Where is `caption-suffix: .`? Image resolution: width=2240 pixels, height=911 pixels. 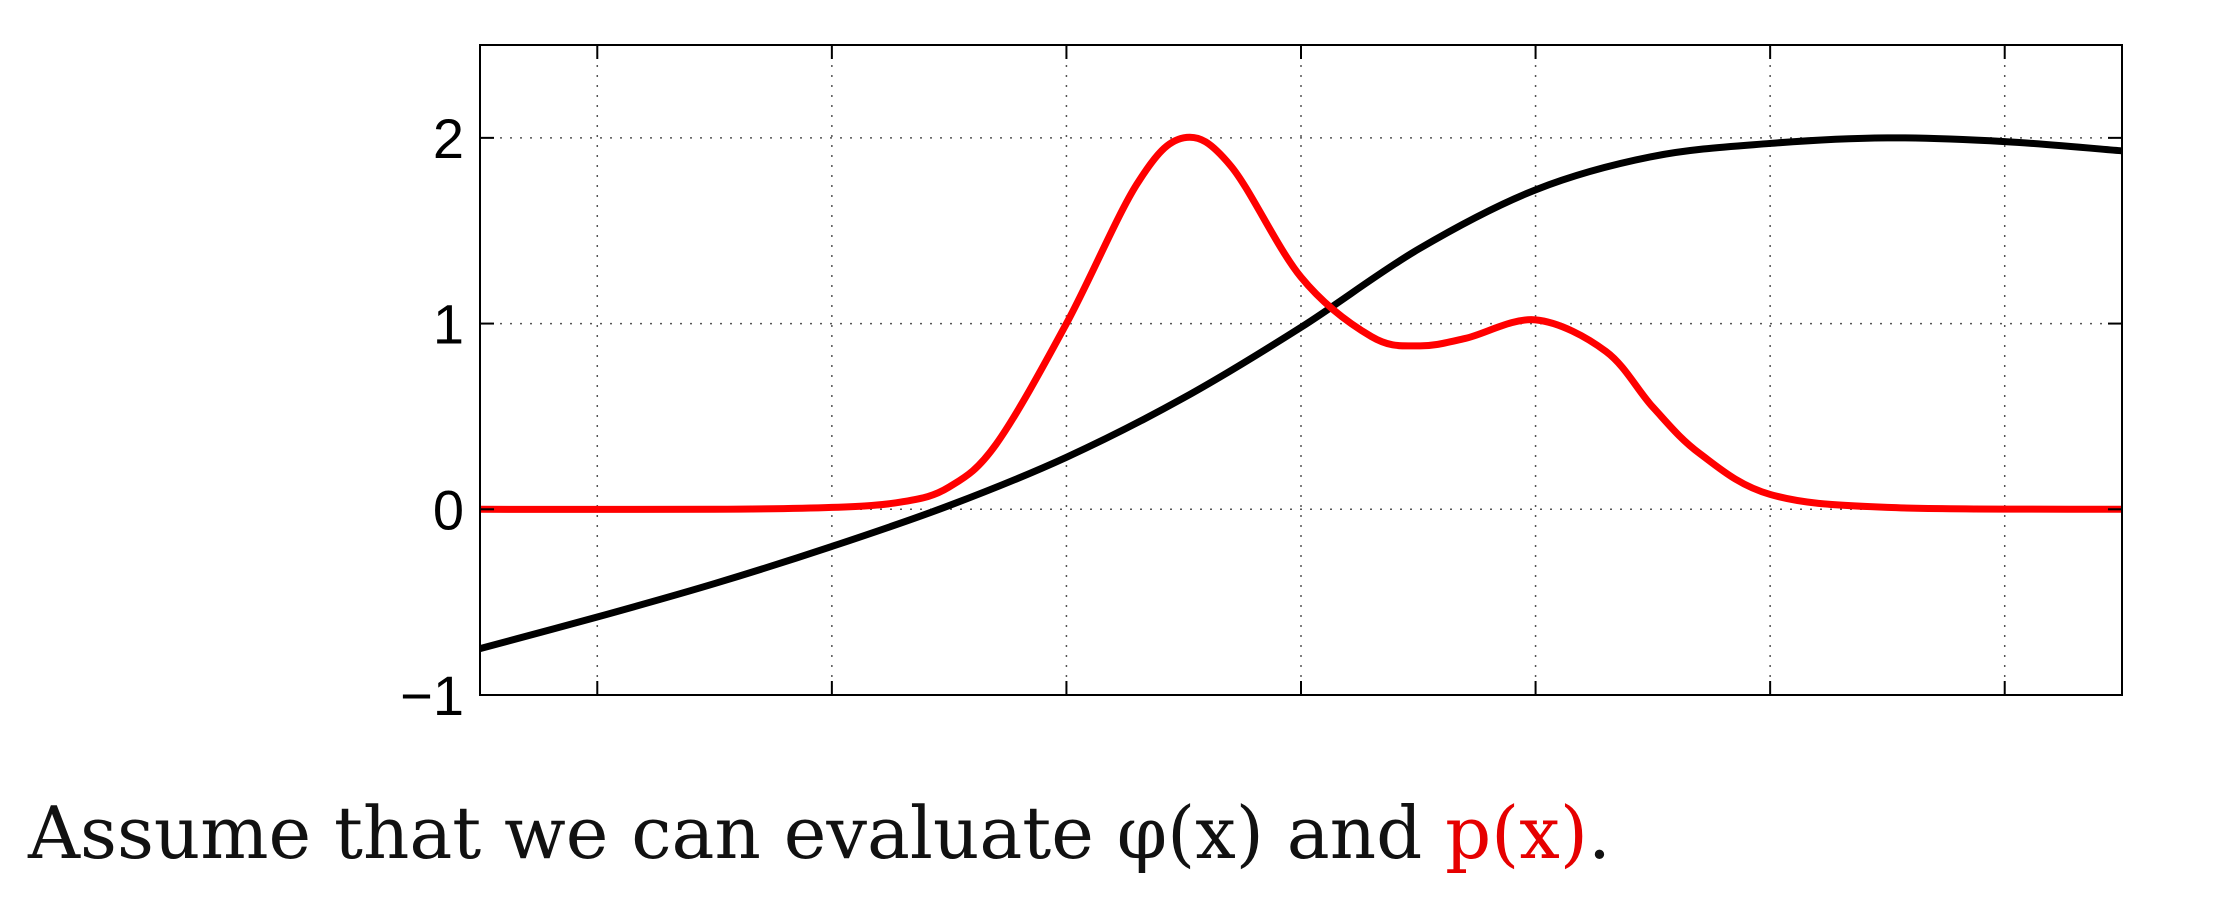 caption-suffix: . is located at coordinates (1599, 833).